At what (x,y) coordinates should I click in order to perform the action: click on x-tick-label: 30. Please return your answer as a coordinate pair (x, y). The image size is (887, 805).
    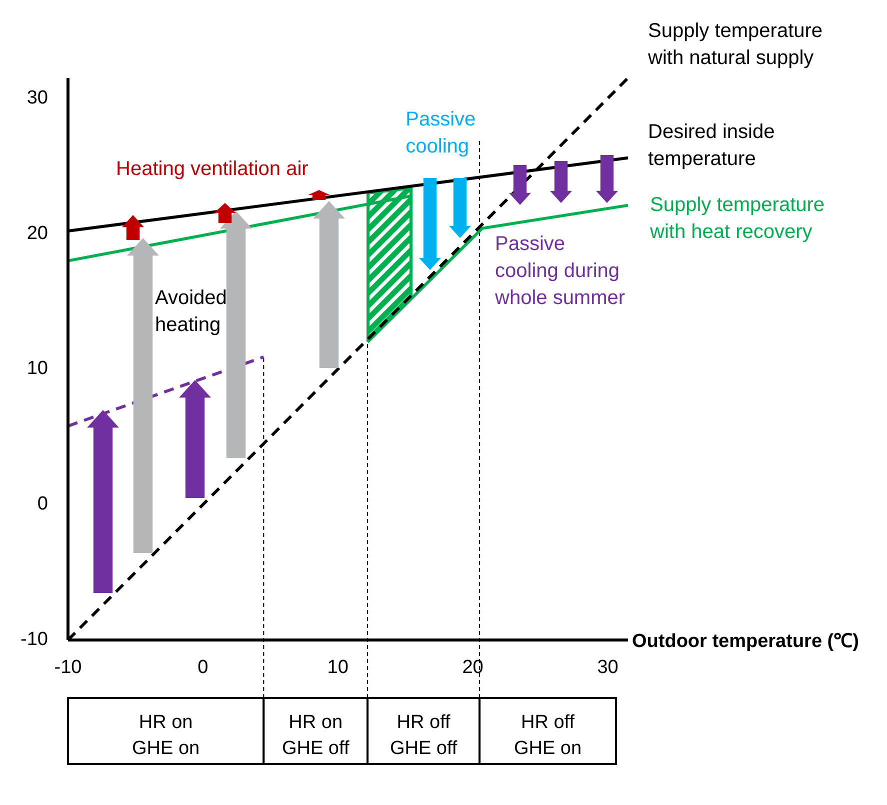
    Looking at the image, I should click on (607, 667).